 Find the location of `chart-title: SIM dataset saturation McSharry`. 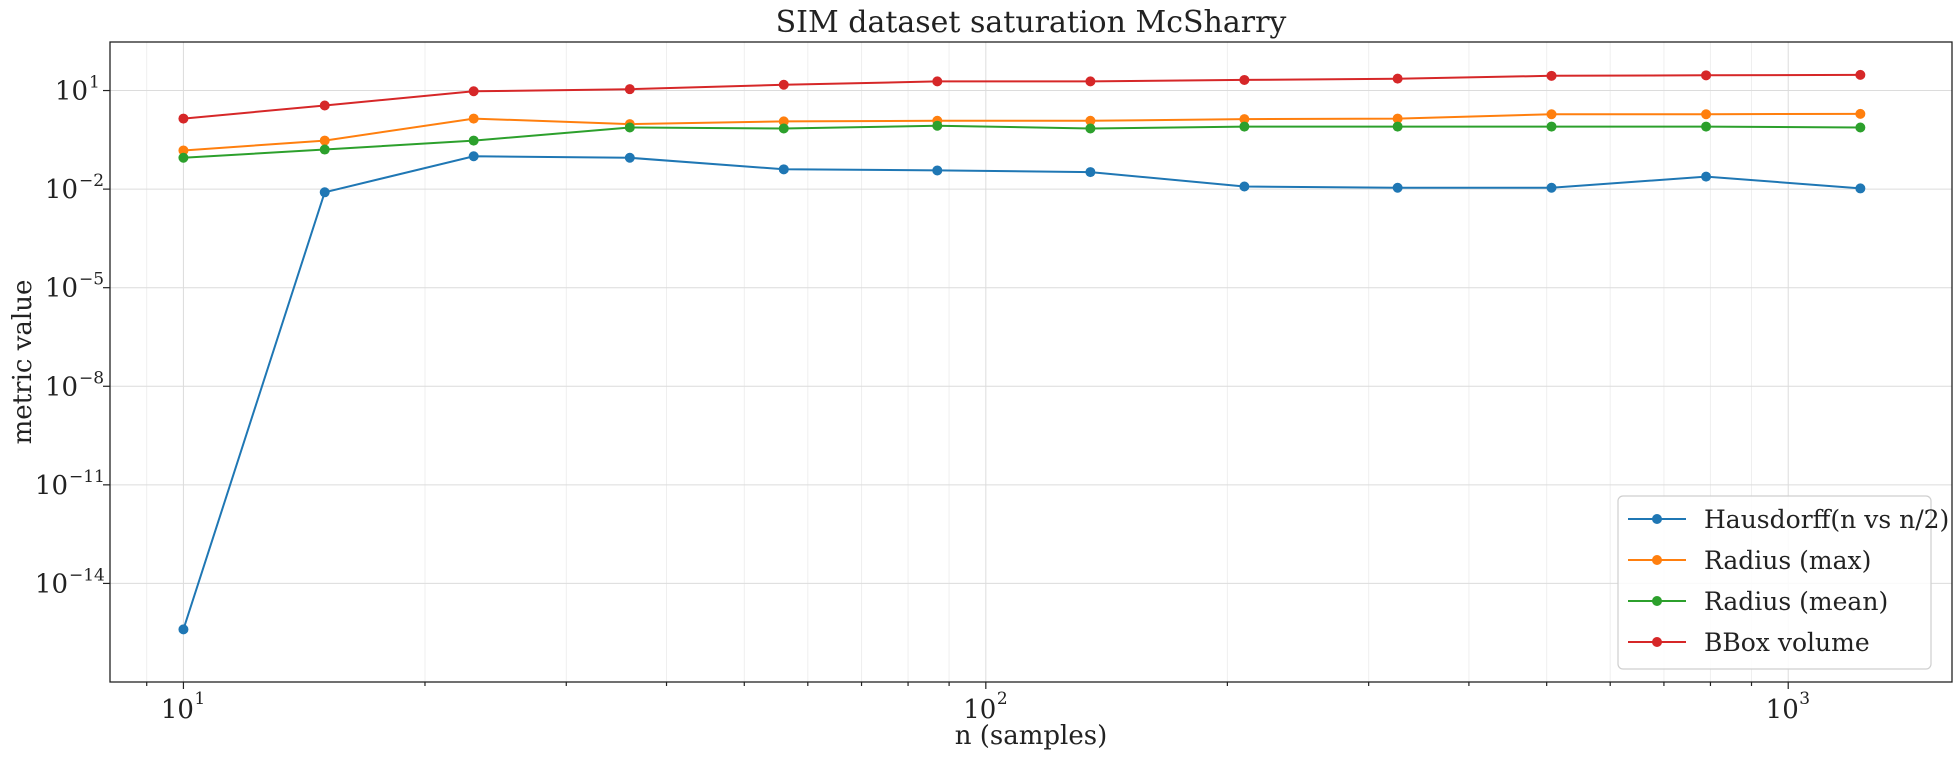

chart-title: SIM dataset saturation McSharry is located at coordinates (1031, 22).